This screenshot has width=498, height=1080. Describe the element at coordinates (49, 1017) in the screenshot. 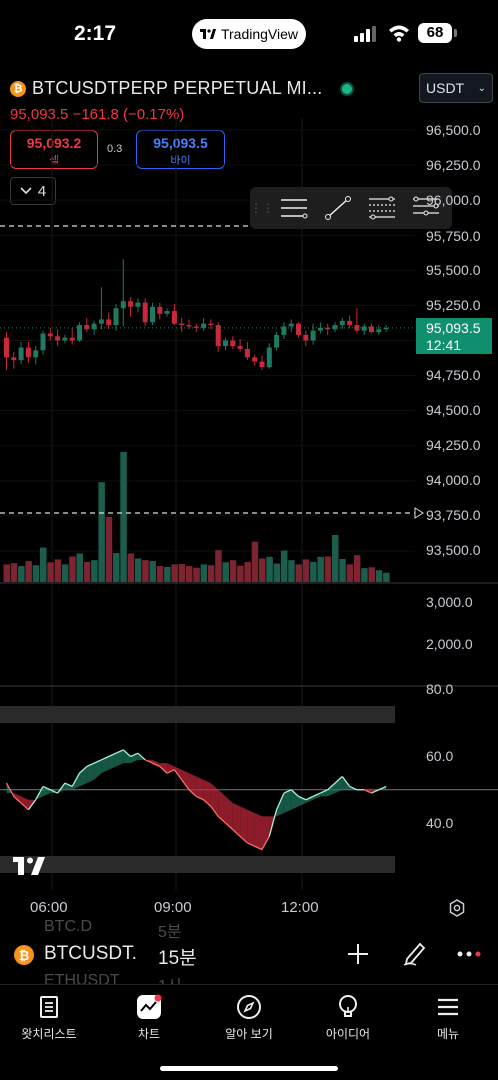

I see `tab-watchlist: 왓치리스트` at that location.